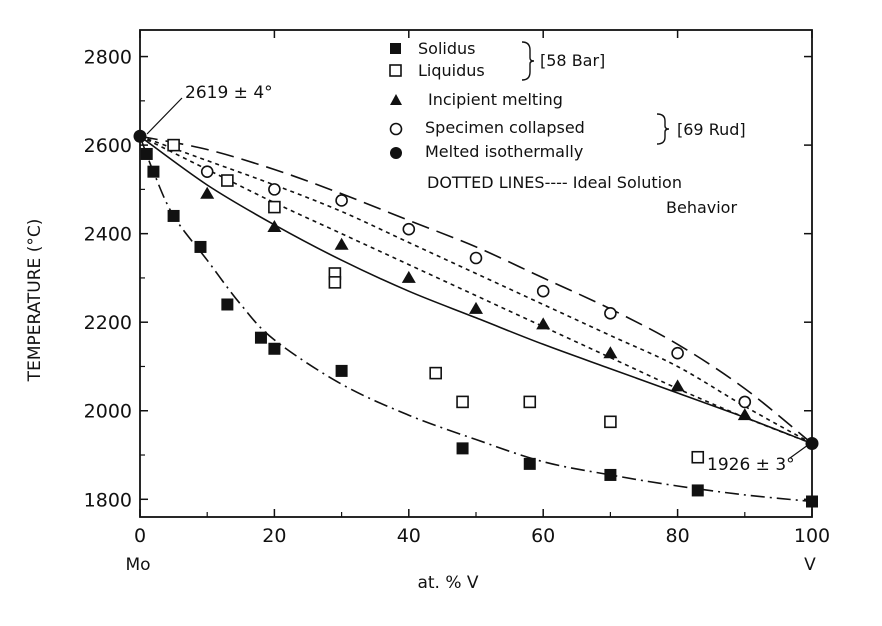 The image size is (882, 626). What do you see at coordinates (495, 99) in the screenshot?
I see `legend-label-incipient: Incipient melting` at bounding box center [495, 99].